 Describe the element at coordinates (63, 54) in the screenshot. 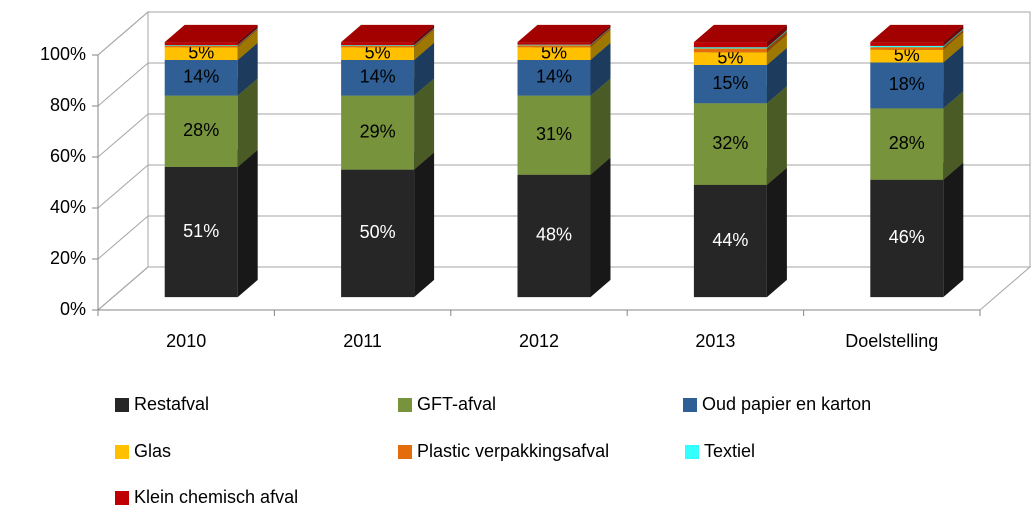

I see `y-tick-label: 100%` at that location.